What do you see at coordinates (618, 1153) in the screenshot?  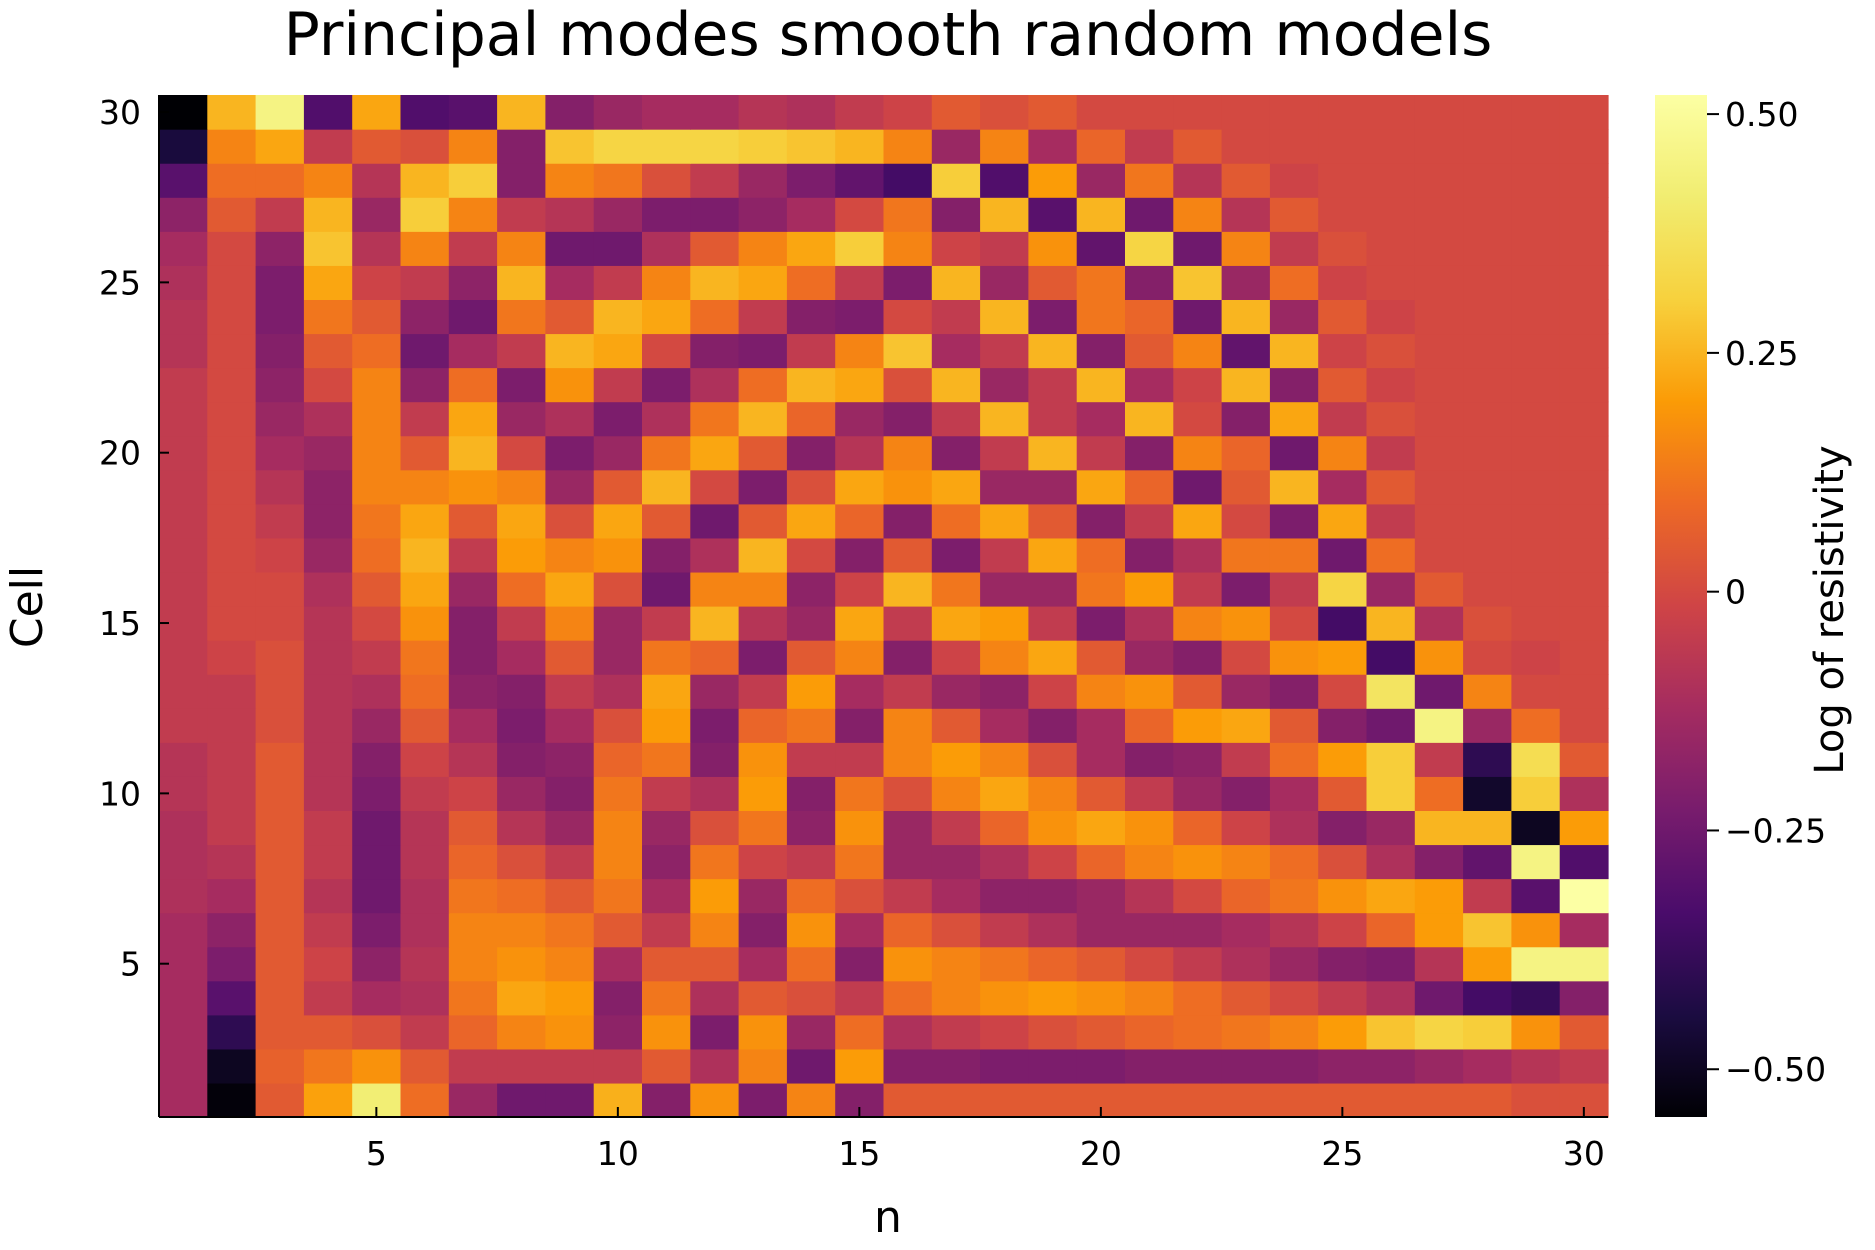 I see `x-tick-label: 10` at bounding box center [618, 1153].